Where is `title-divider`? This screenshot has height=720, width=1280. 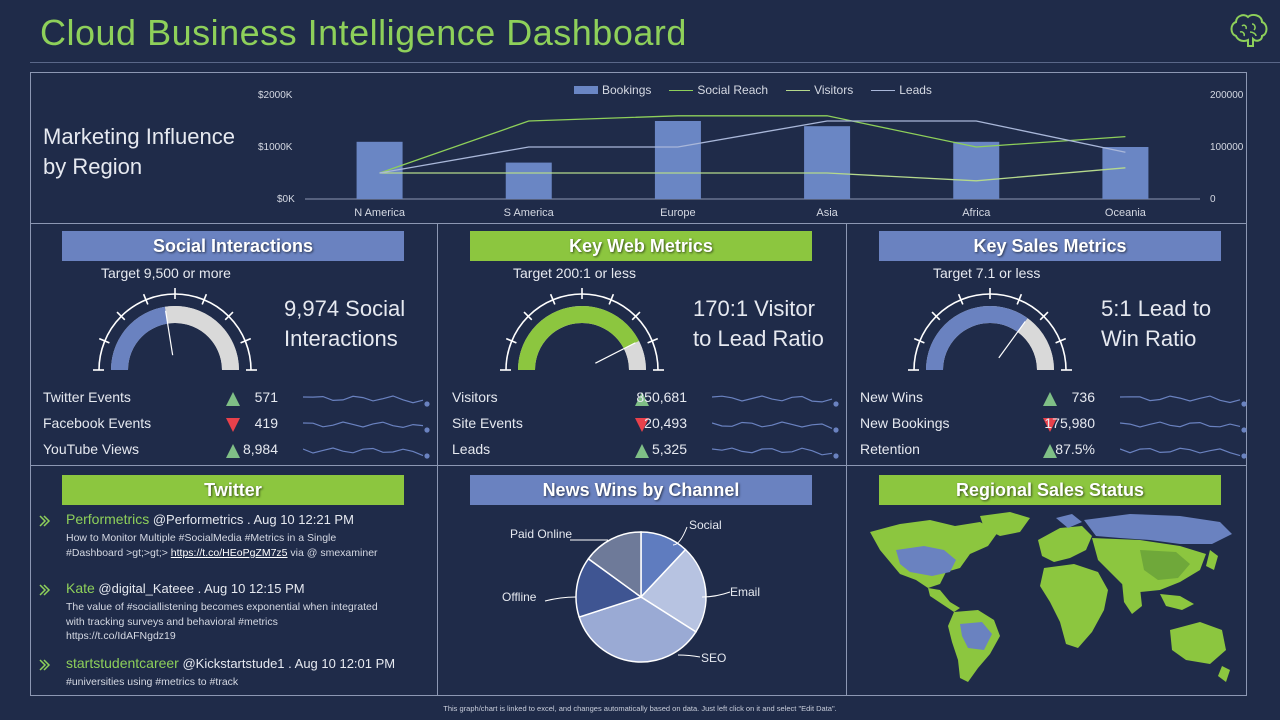
title-divider is located at coordinates (655, 62).